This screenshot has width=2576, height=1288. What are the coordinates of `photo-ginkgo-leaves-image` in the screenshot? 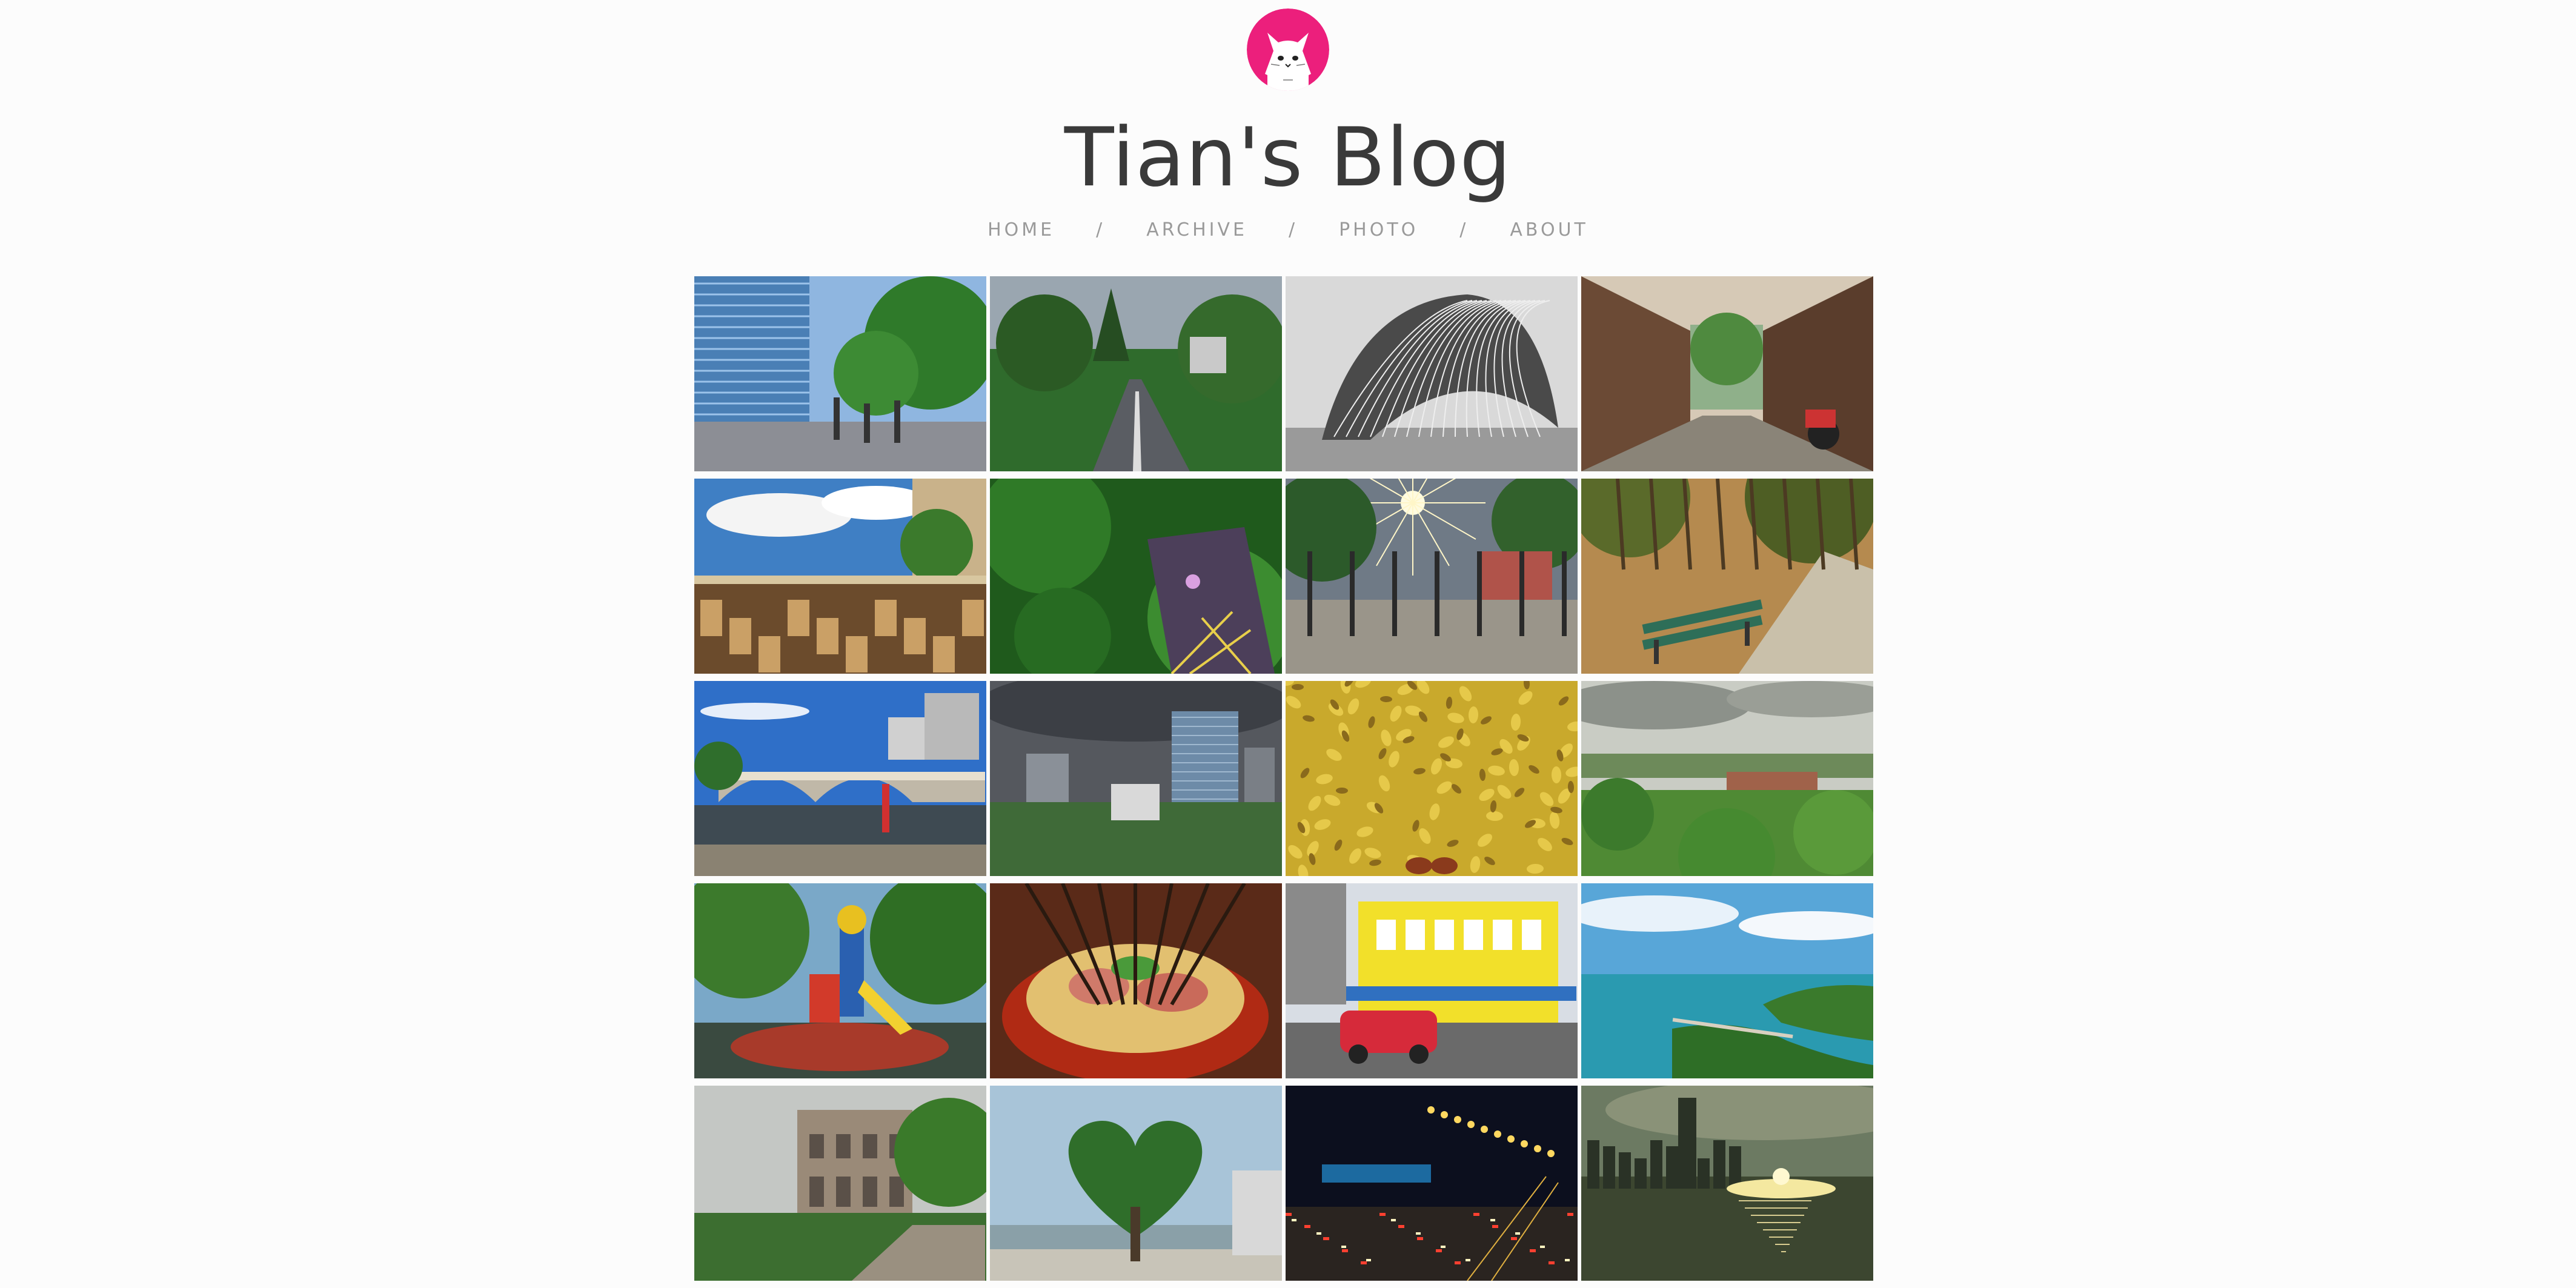 It's located at (1432, 778).